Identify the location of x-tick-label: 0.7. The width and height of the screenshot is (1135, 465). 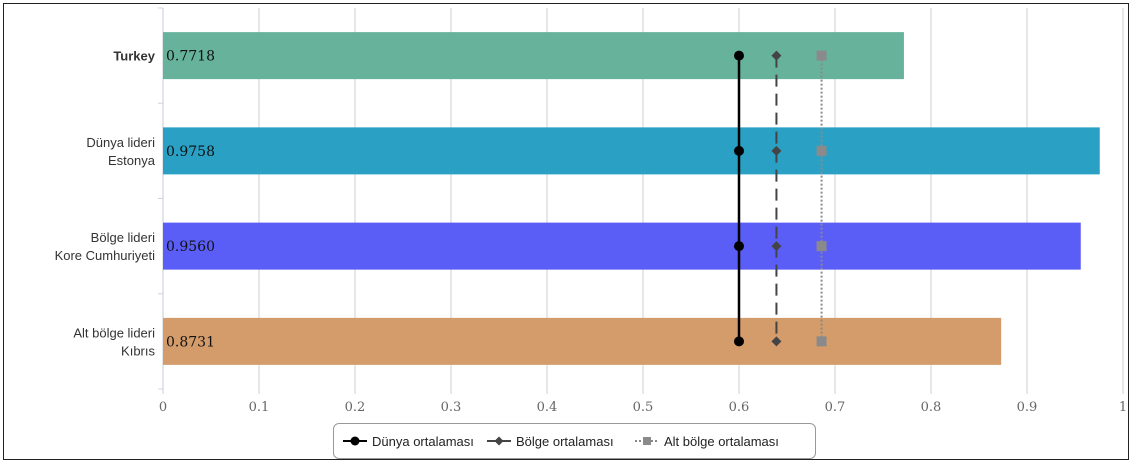
(835, 407).